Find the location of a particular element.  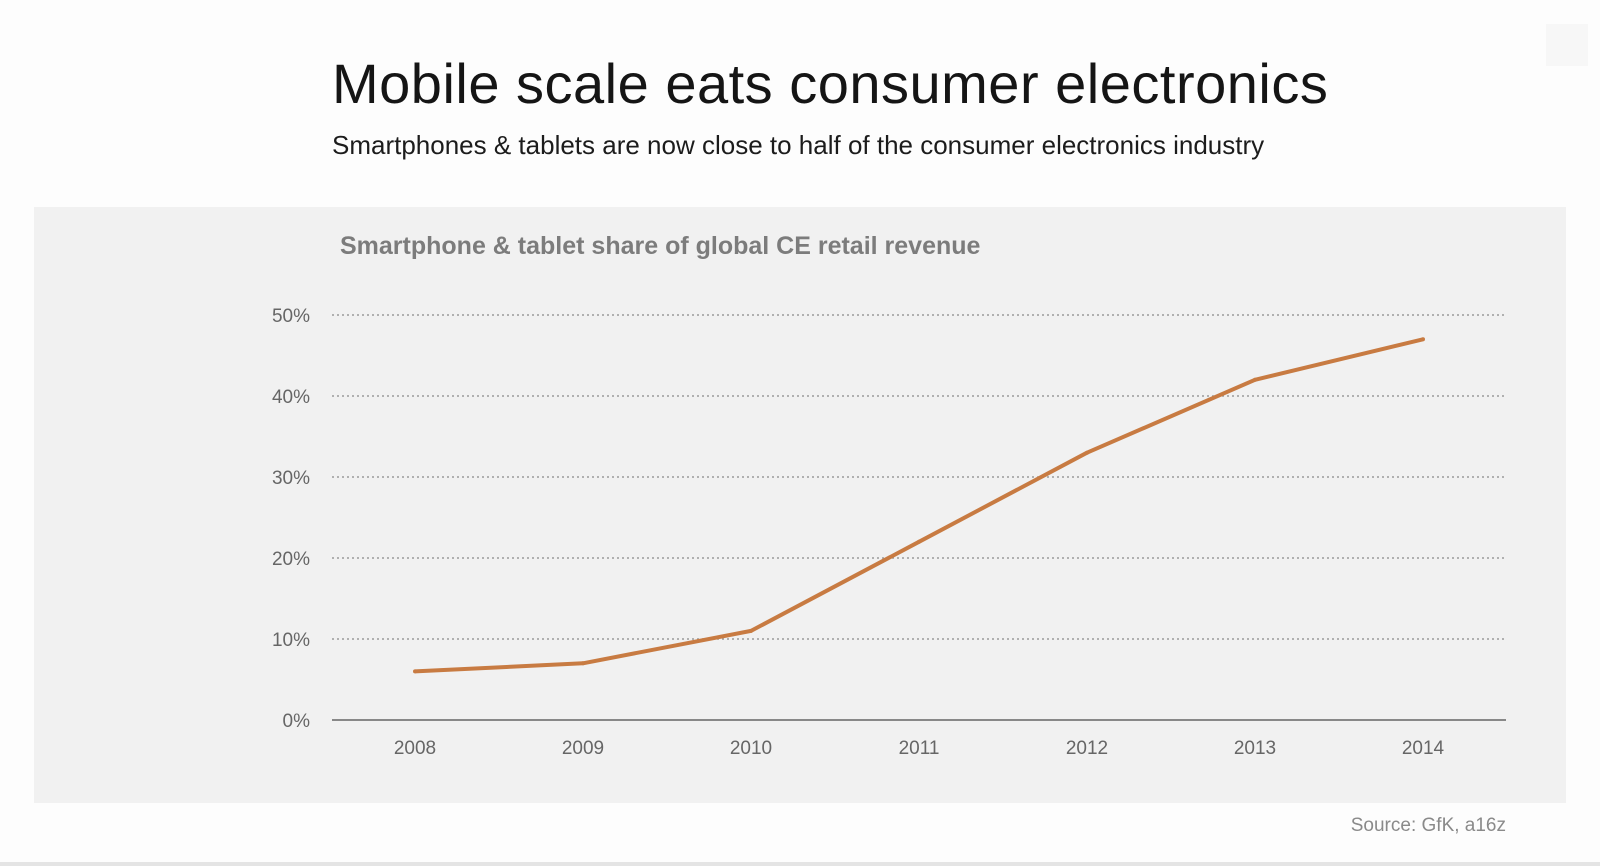

corner-mark is located at coordinates (1567, 45).